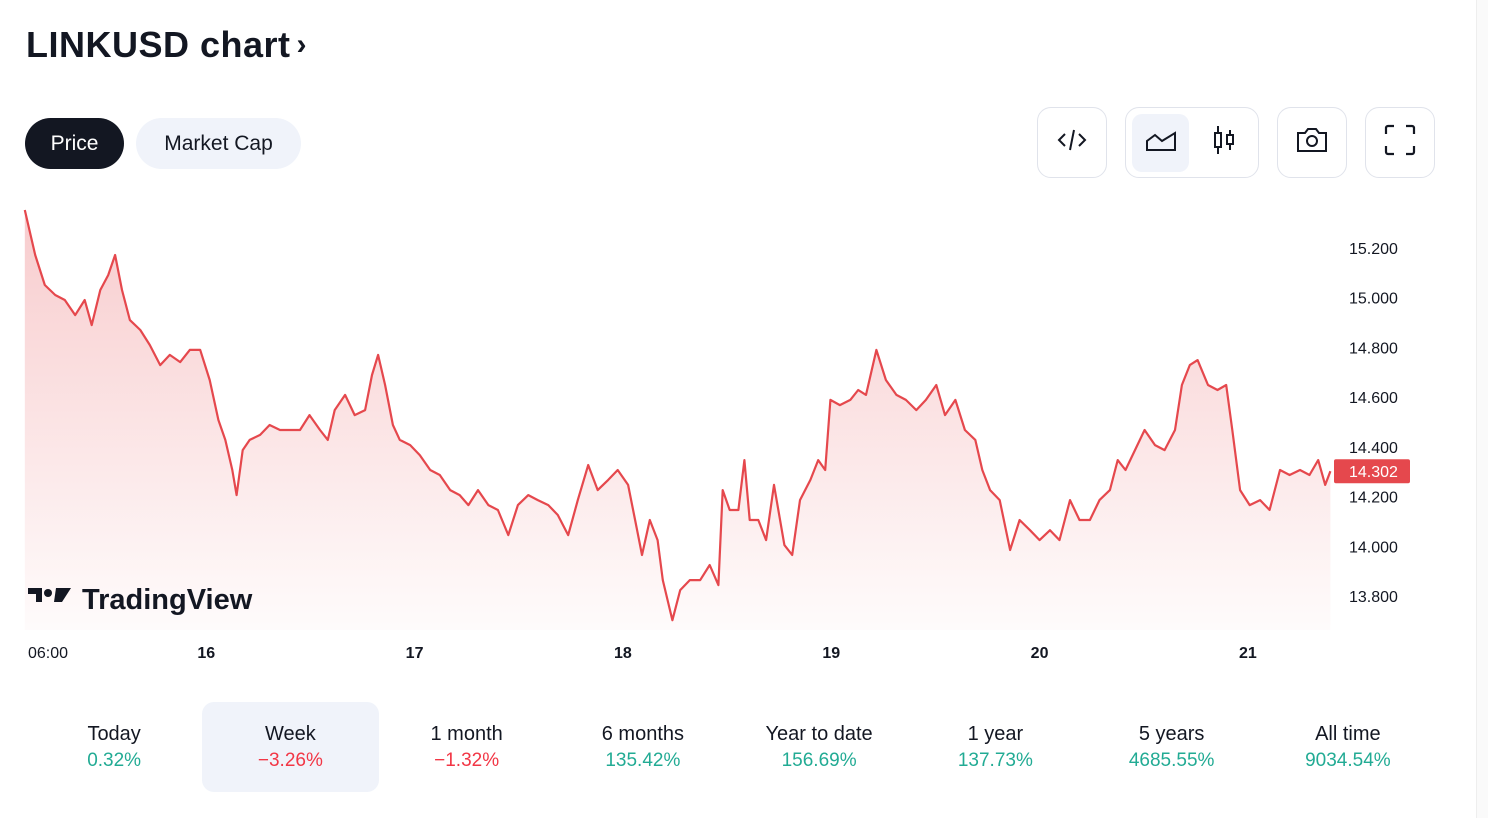 The width and height of the screenshot is (1488, 818). What do you see at coordinates (1171, 733) in the screenshot?
I see `stat-label: 5 years` at bounding box center [1171, 733].